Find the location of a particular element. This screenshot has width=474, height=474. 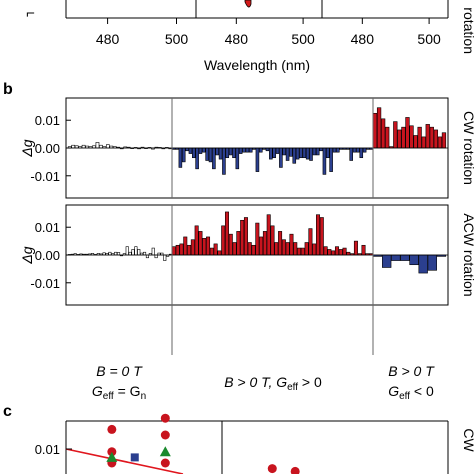

panel-b-bottom-right-label: ACW rotation is located at coordinates (467, 254).